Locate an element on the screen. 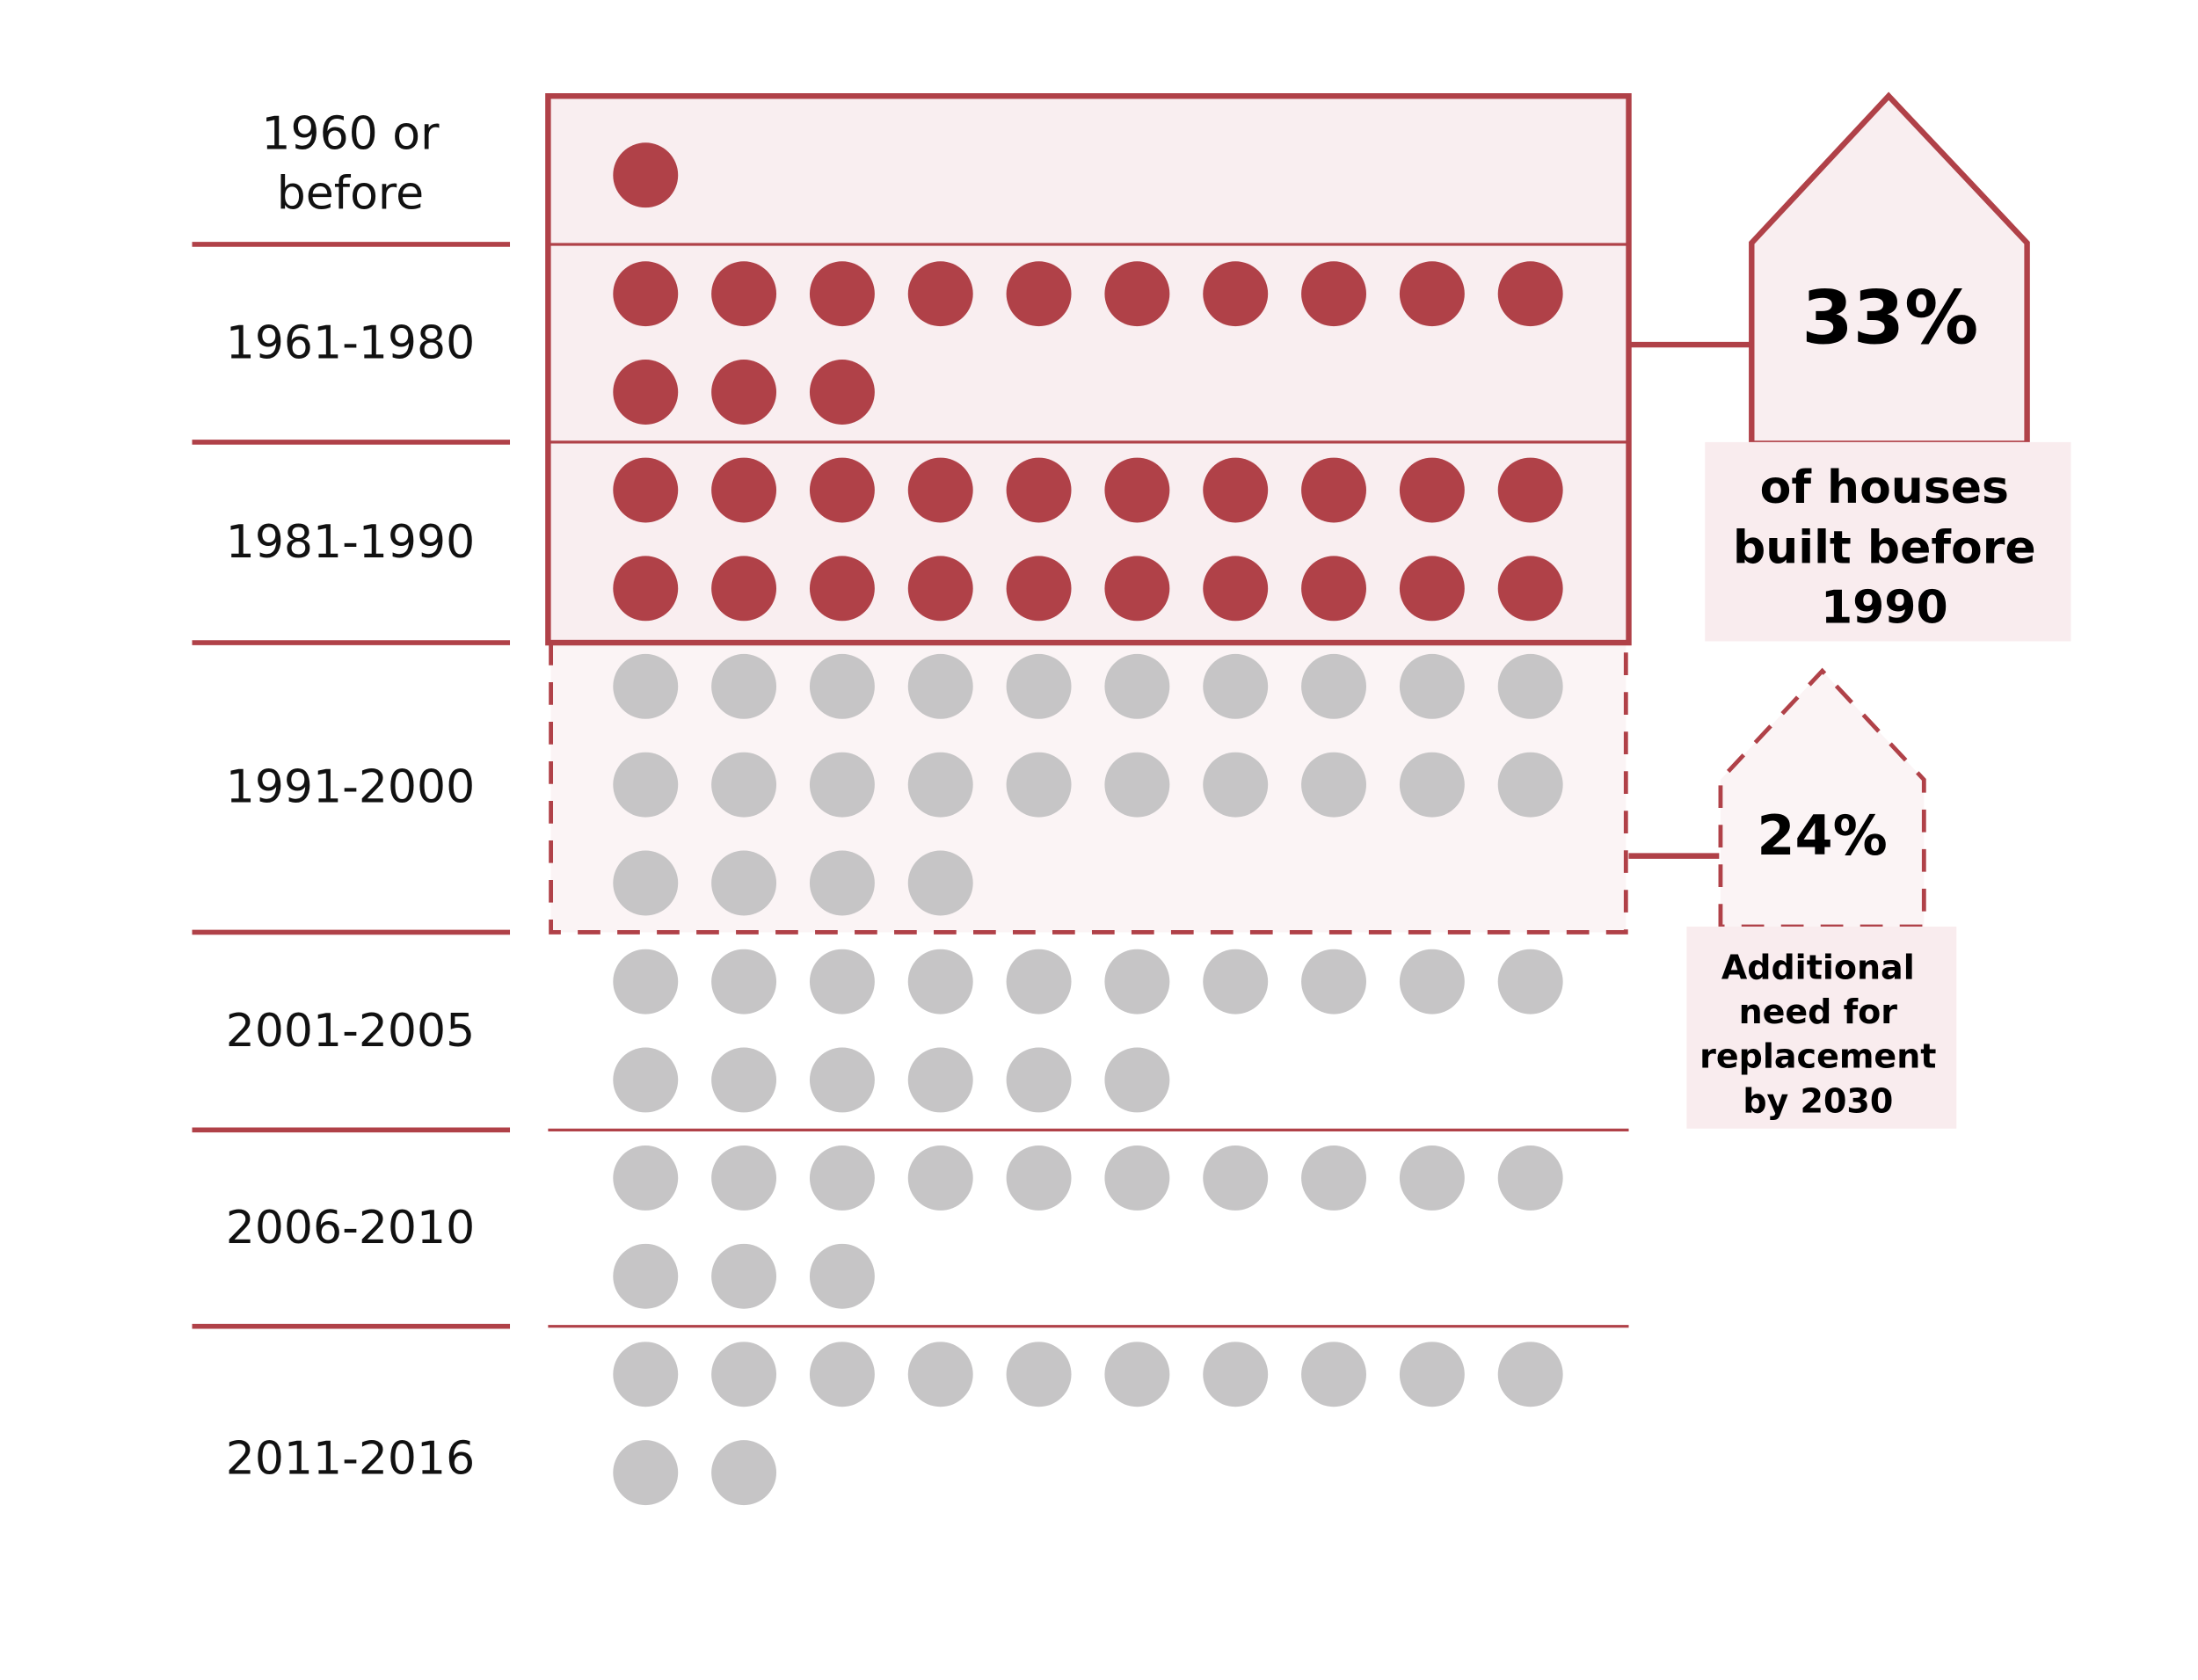  callout-text-line: built before is located at coordinates (1884, 547).